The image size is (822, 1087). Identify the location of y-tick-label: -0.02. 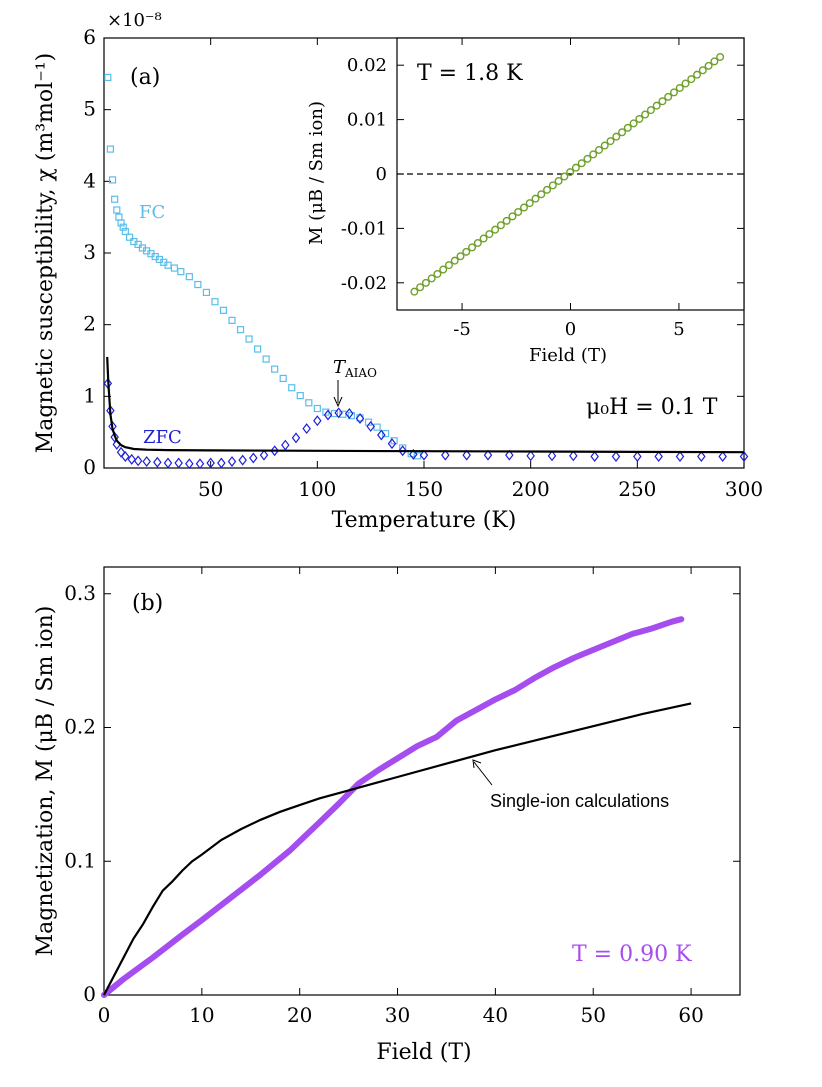
(364, 283).